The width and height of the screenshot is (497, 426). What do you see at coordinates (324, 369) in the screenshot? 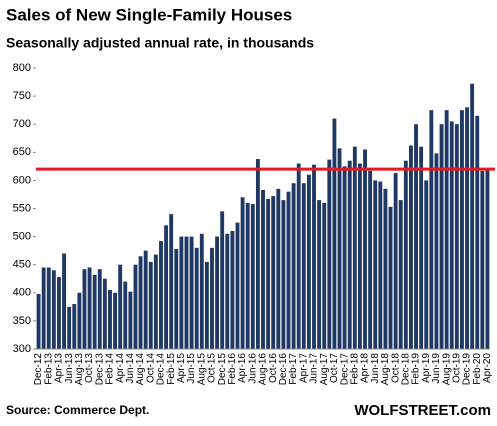
I see `x-tick-label: Aug-17` at bounding box center [324, 369].